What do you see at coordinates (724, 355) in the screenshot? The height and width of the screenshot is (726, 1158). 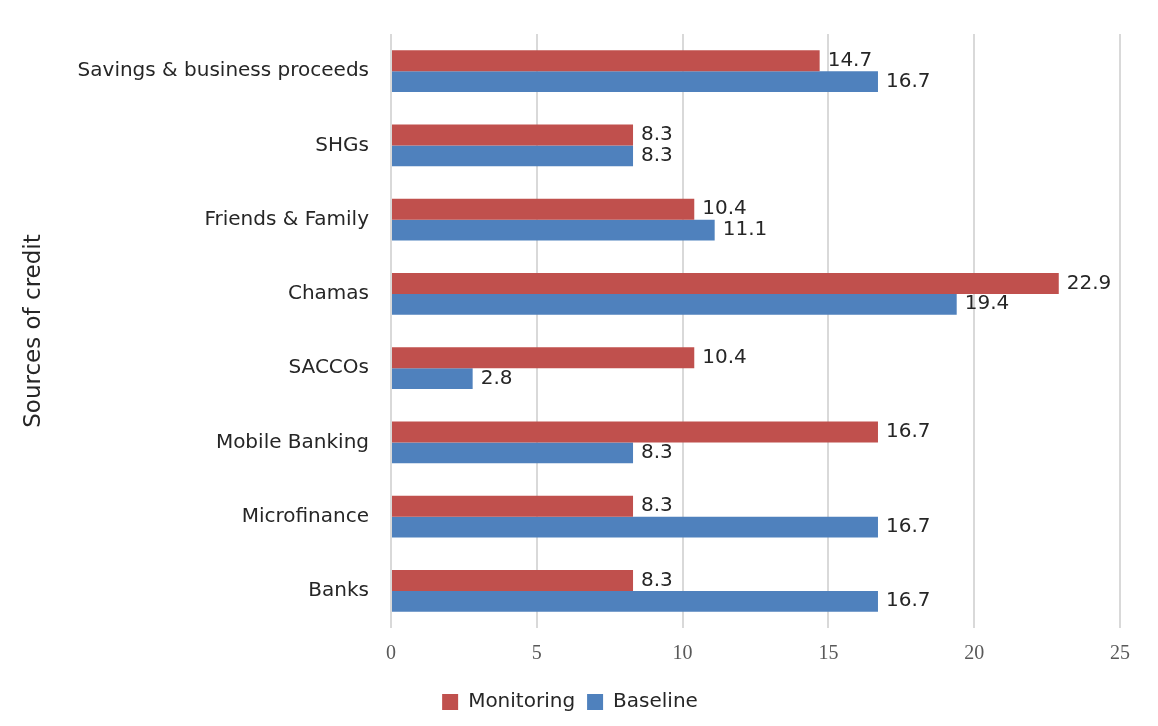 I see `data-label: 10.4` at bounding box center [724, 355].